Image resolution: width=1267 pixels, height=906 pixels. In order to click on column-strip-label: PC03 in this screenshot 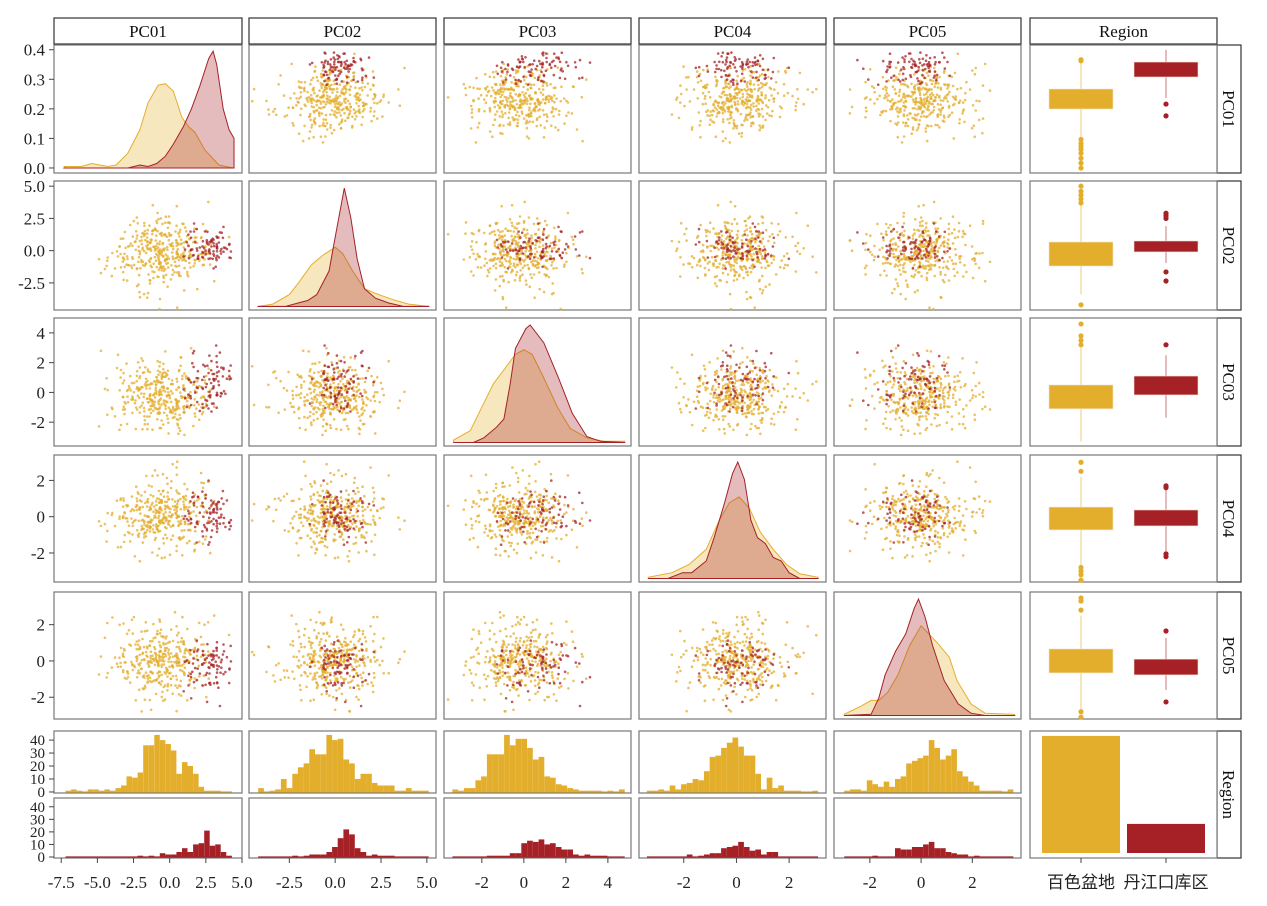, I will do `click(538, 31)`.